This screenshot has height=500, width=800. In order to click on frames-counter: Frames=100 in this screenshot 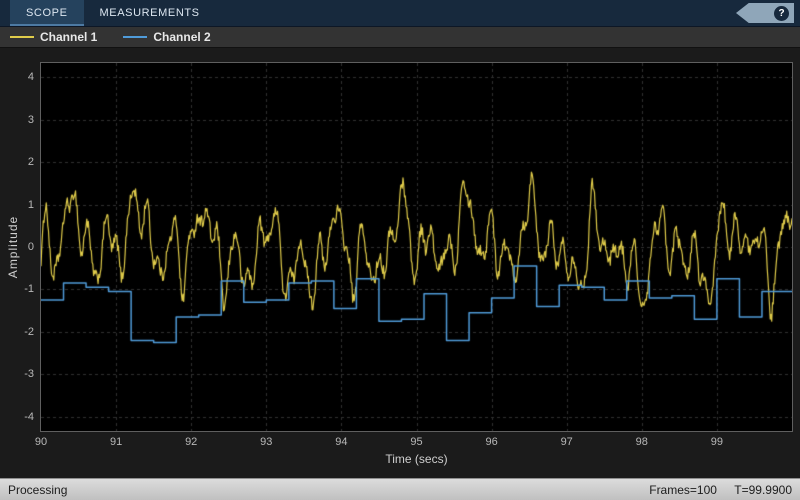, I will do `click(683, 489)`.